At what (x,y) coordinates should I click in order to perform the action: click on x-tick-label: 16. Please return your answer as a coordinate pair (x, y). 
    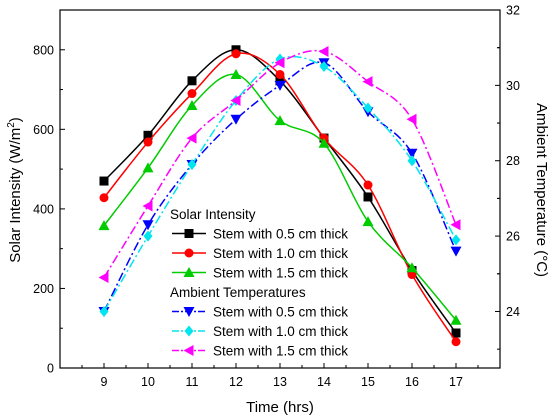
    Looking at the image, I should click on (412, 382).